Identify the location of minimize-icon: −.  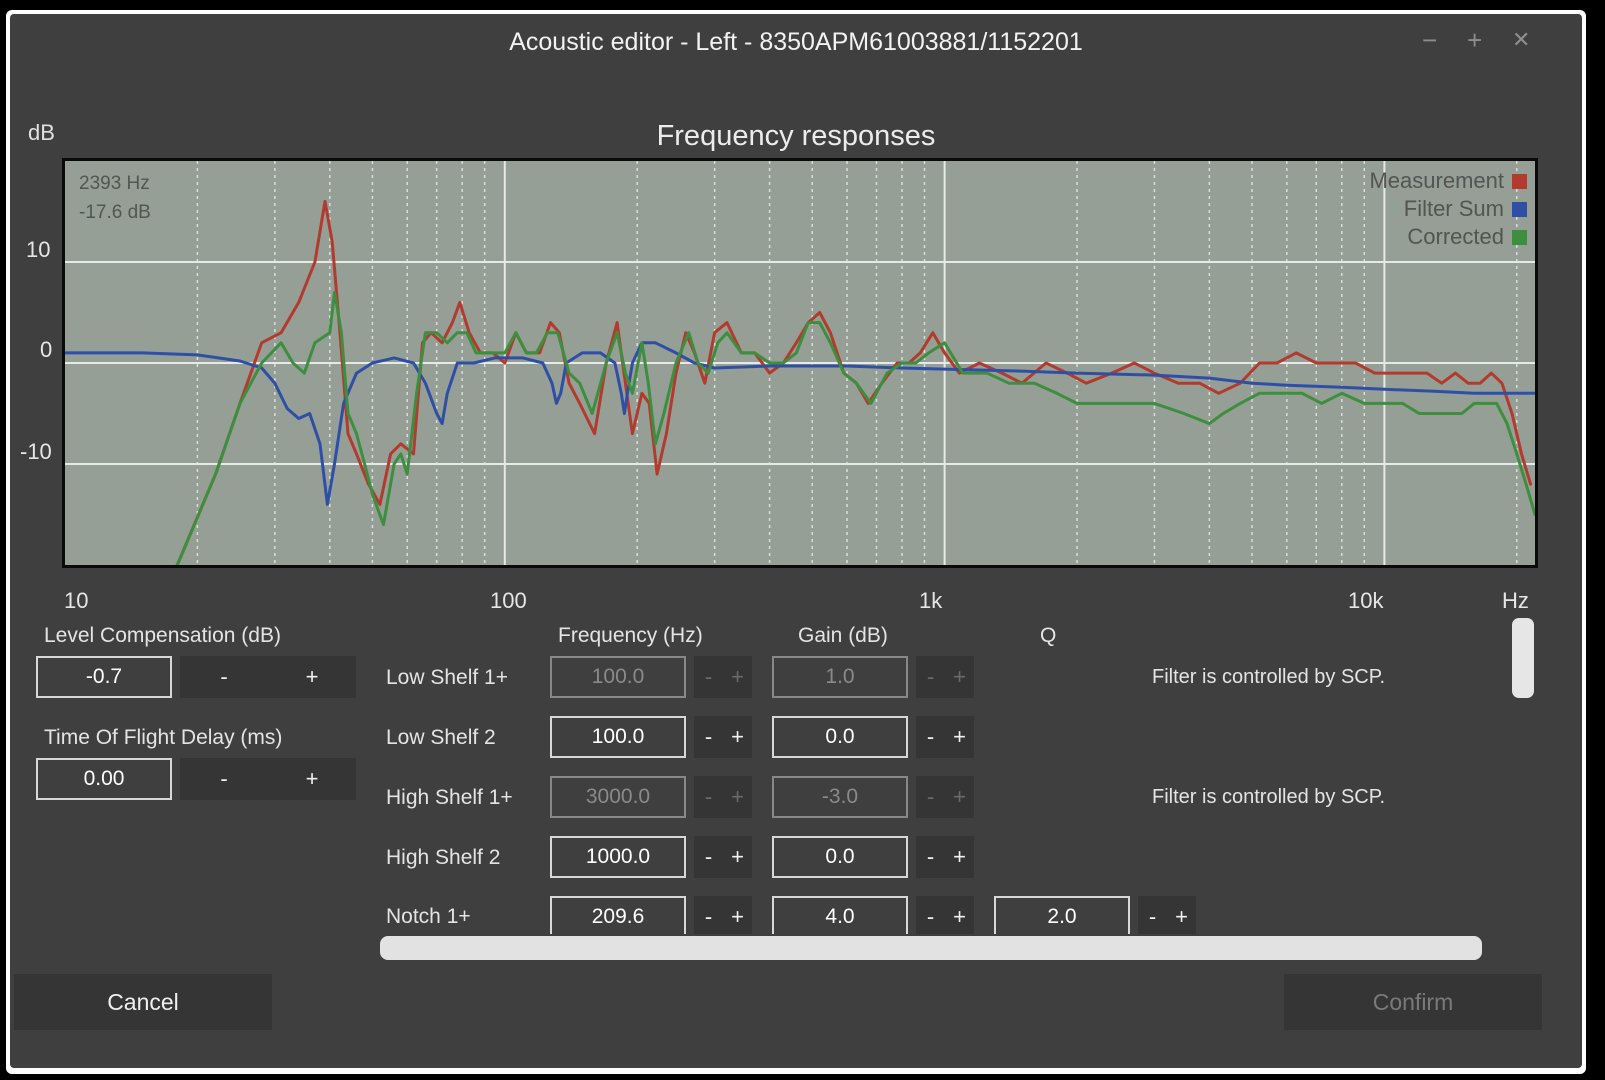
(1430, 40).